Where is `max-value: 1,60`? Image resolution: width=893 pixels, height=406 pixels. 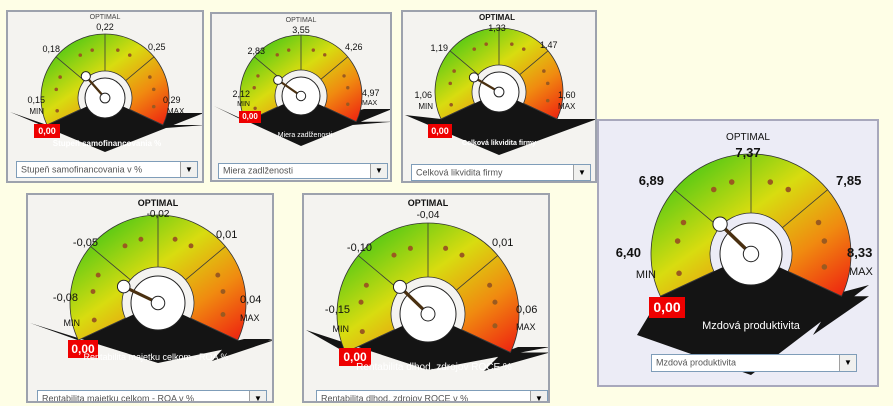
max-value: 1,60 is located at coordinates (567, 95).